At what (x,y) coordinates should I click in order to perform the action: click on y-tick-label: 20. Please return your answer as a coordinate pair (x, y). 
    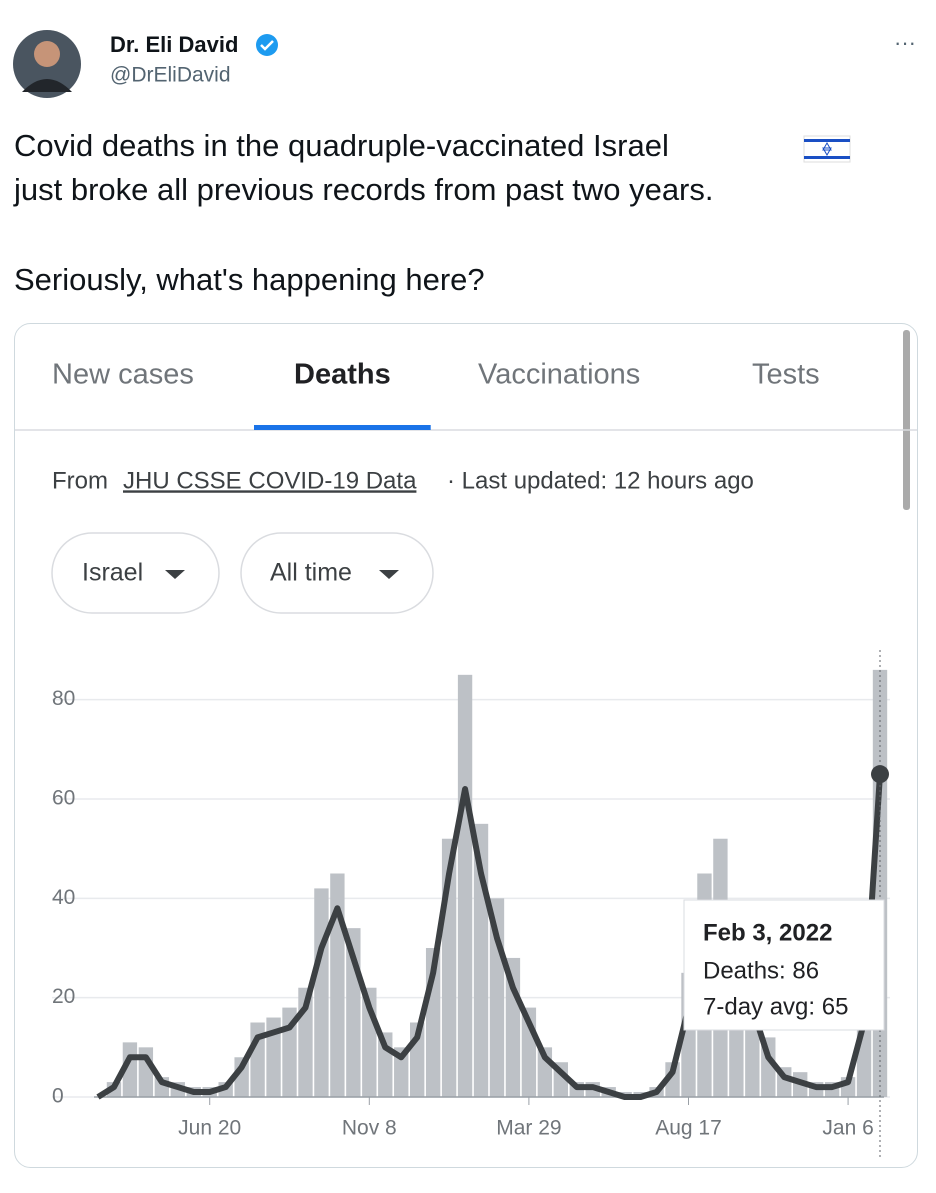
    Looking at the image, I should click on (63, 996).